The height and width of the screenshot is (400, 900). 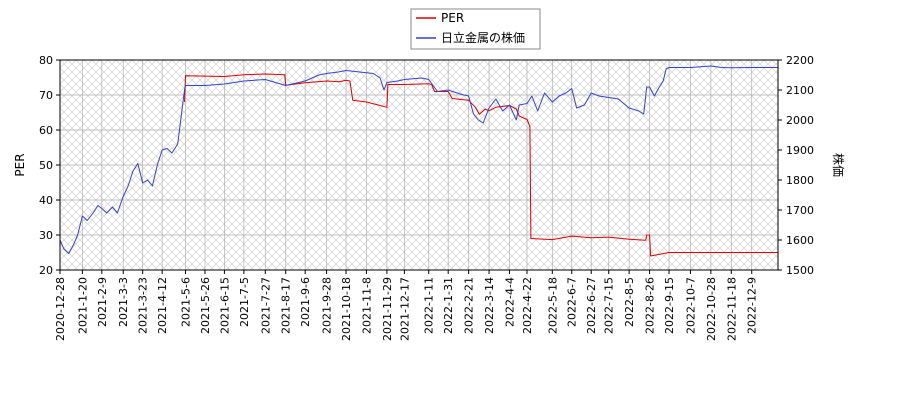 I want to click on y-left-tick-label: 70, so click(x=46, y=95).